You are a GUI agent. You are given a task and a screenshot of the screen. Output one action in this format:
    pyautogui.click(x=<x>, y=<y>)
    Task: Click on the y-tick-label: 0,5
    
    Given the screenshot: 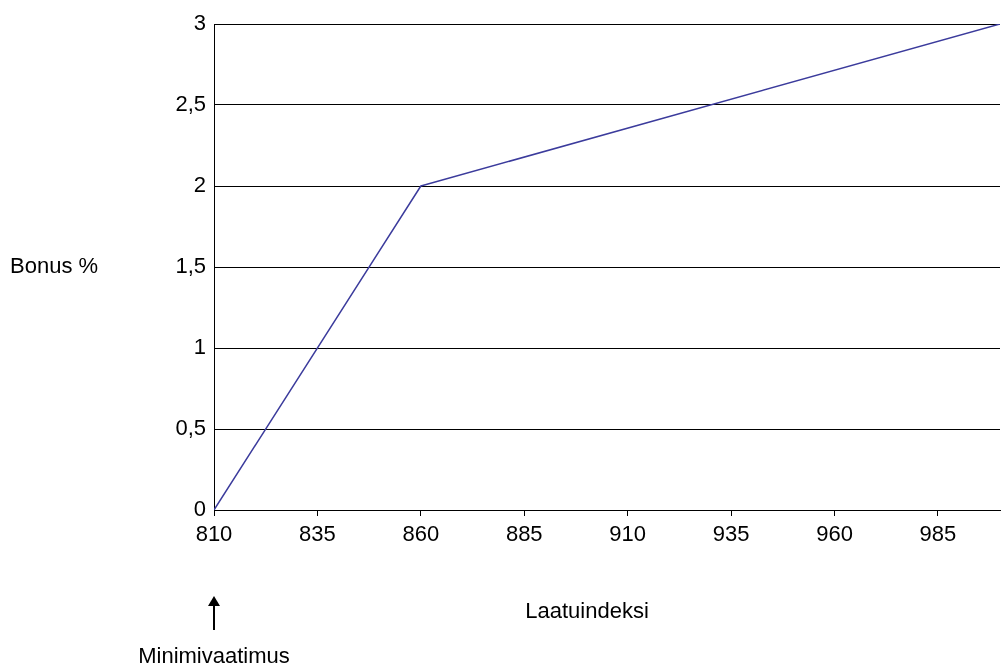 What is the action you would take?
    pyautogui.click(x=190, y=428)
    